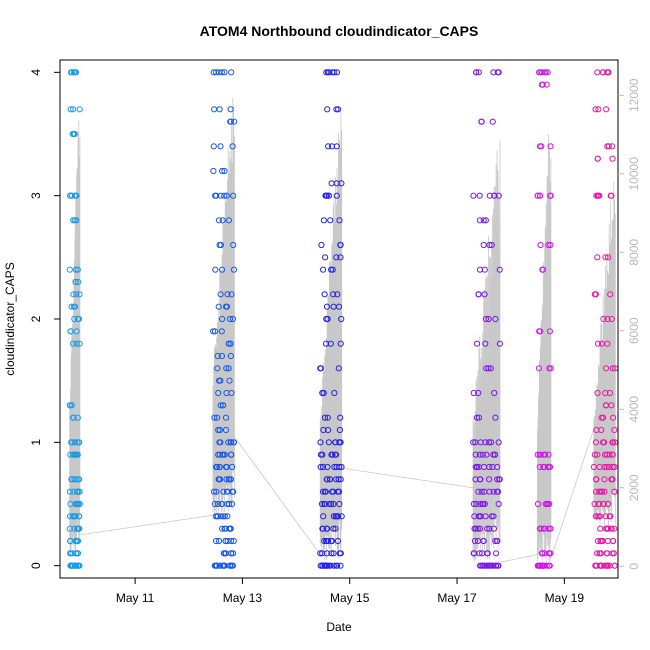 This screenshot has height=650, width=650. Describe the element at coordinates (36, 318) in the screenshot. I see `y-tick-label-2: 2` at that location.